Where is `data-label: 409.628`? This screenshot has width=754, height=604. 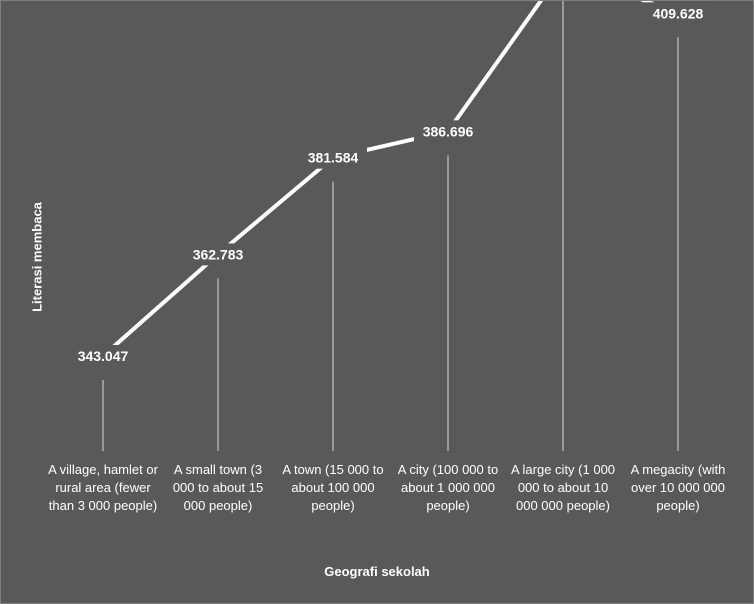
data-label: 409.628 is located at coordinates (678, 13).